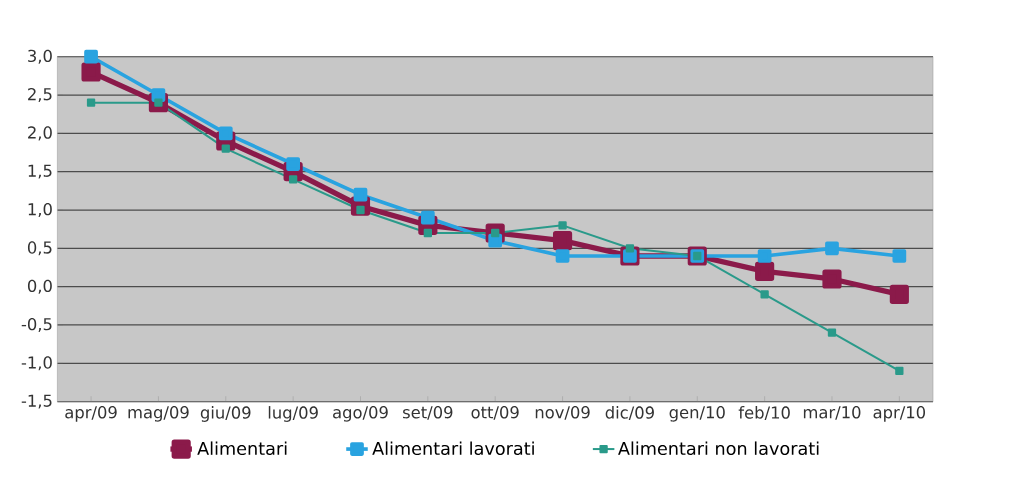 The image size is (1022, 495). Describe the element at coordinates (36, 401) in the screenshot. I see `y-tick-label: -1,5` at that location.